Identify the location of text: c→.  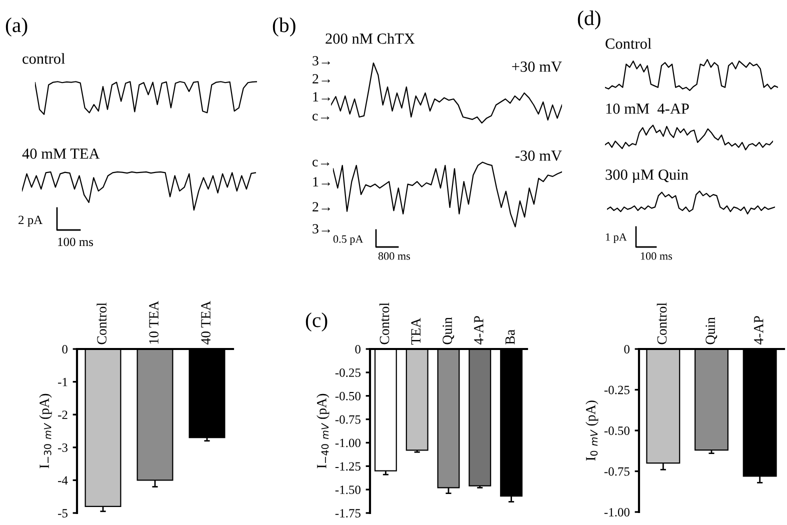
(321, 163).